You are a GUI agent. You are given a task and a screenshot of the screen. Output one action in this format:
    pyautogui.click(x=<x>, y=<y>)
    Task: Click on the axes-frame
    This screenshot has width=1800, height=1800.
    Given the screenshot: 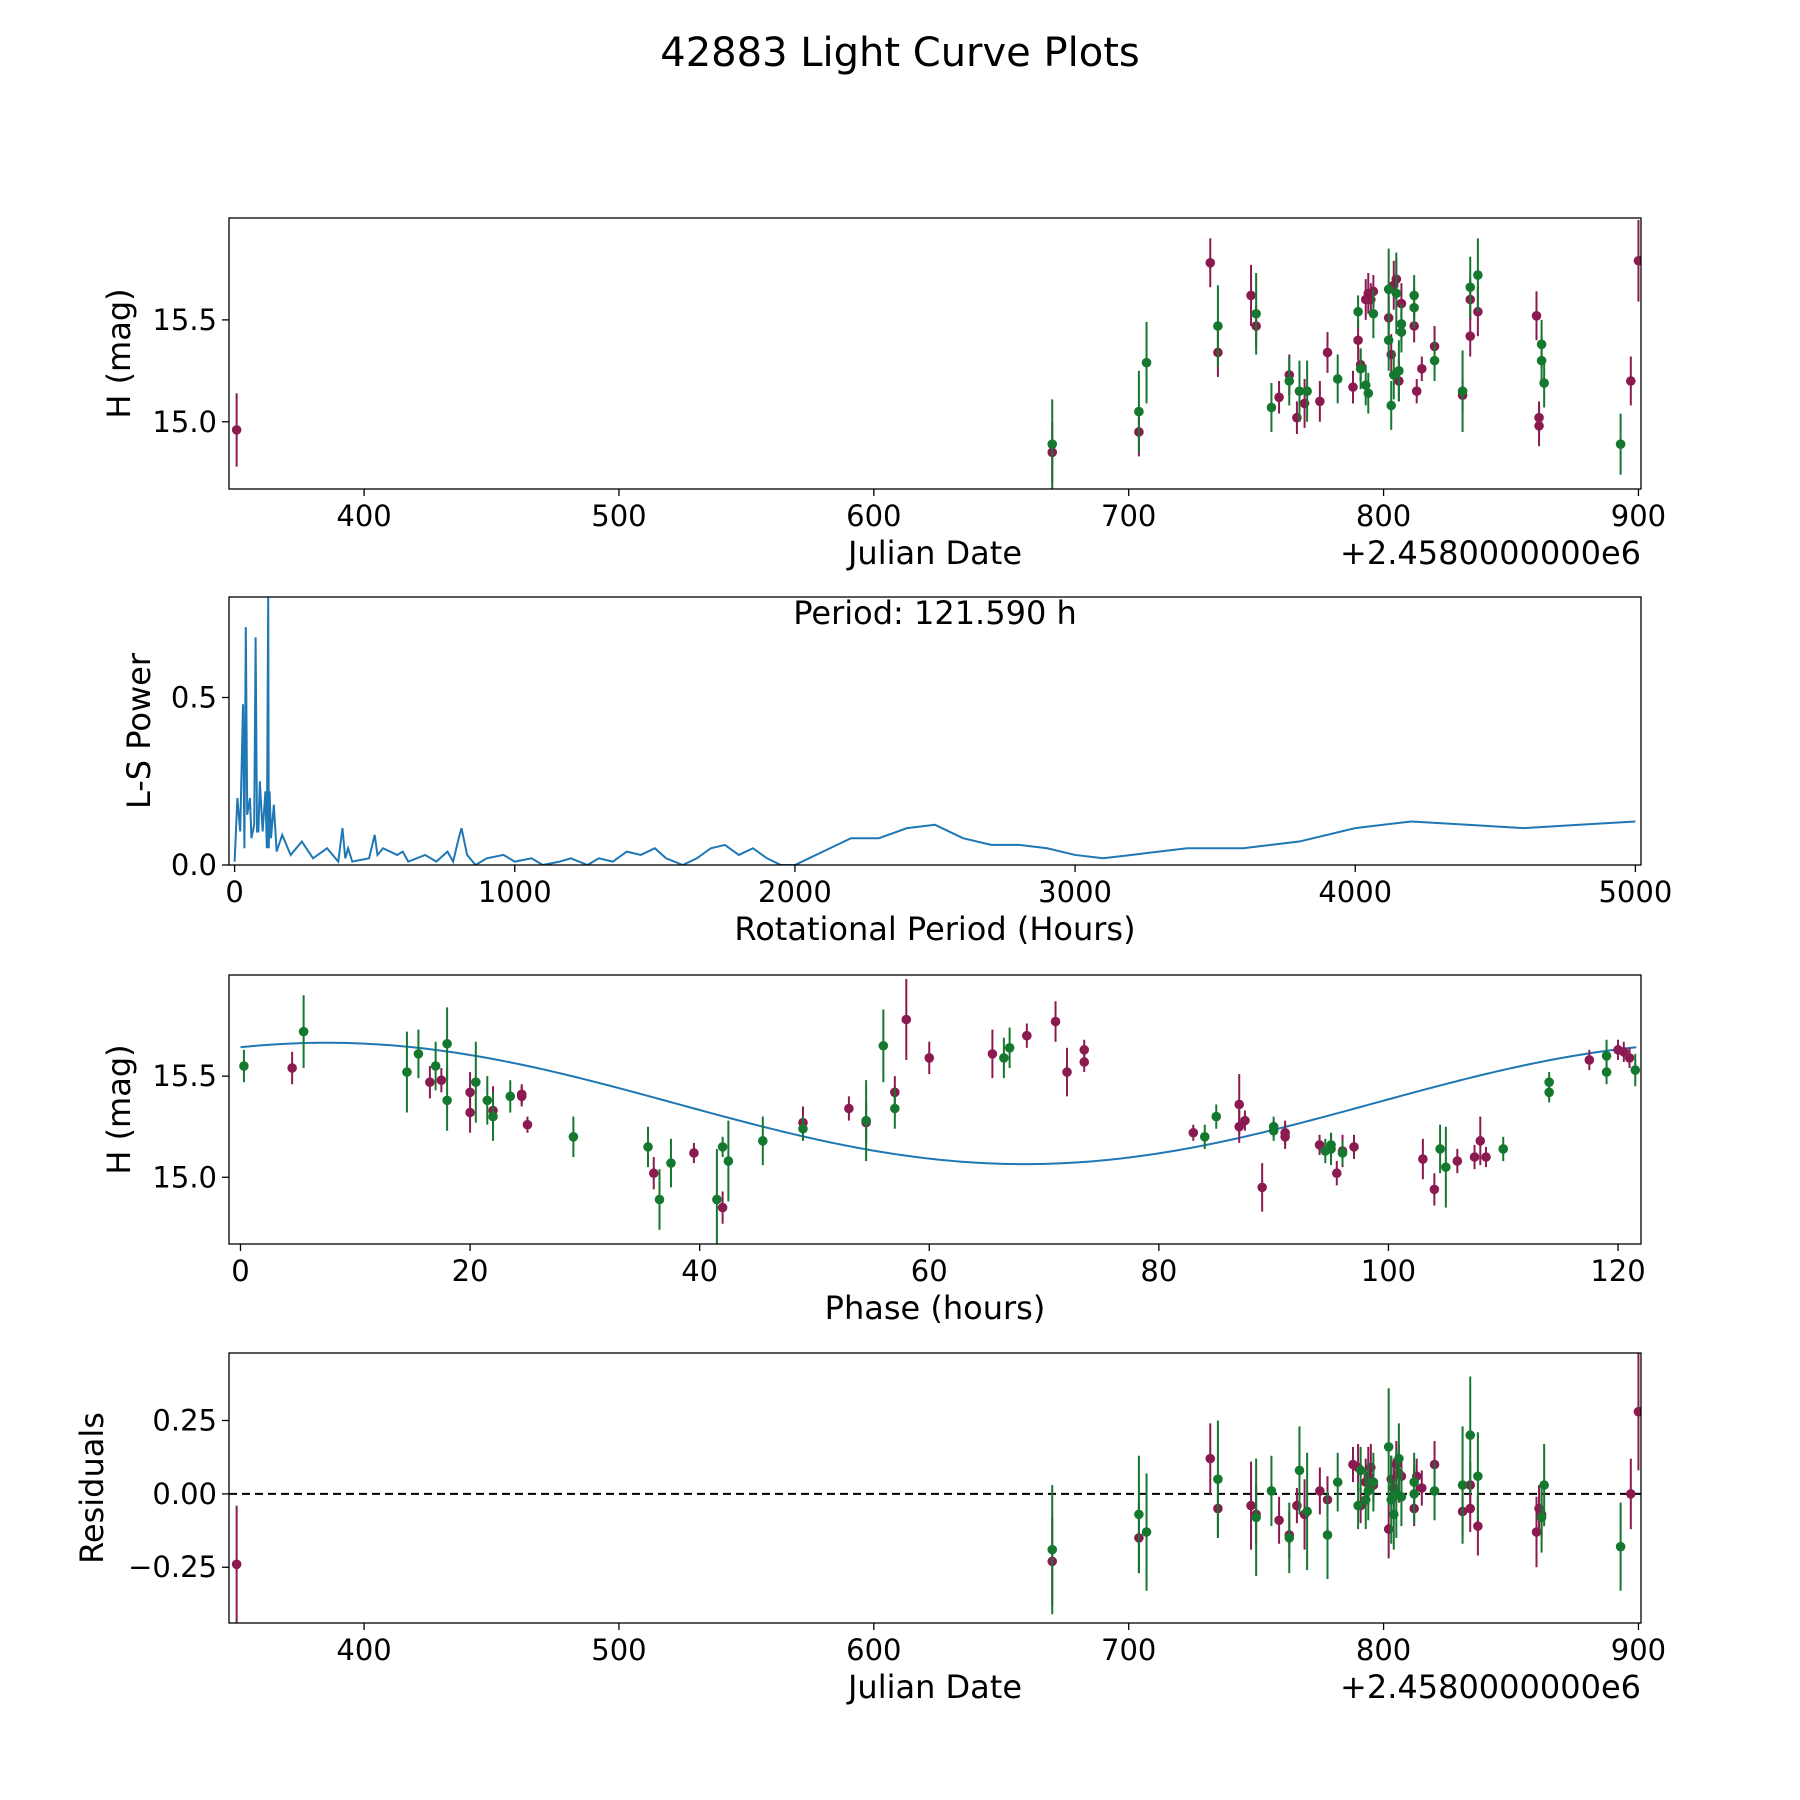 What is the action you would take?
    pyautogui.click(x=935, y=1109)
    